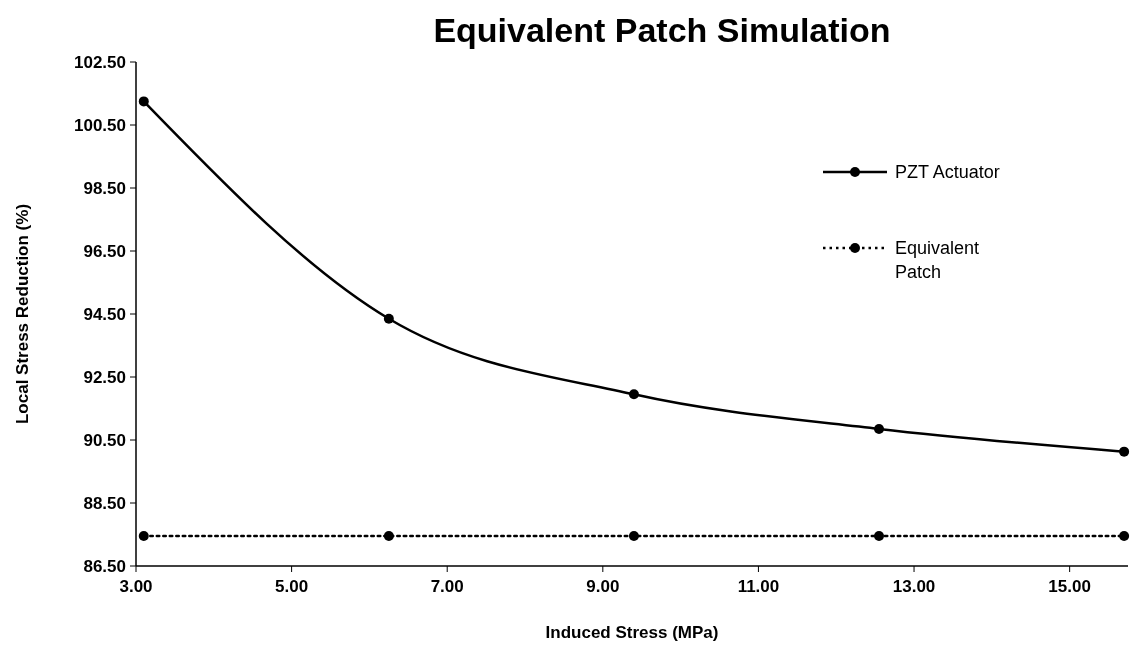 The width and height of the screenshot is (1138, 650). Describe the element at coordinates (104, 188) in the screenshot. I see `y-tick-label: 98.50` at that location.